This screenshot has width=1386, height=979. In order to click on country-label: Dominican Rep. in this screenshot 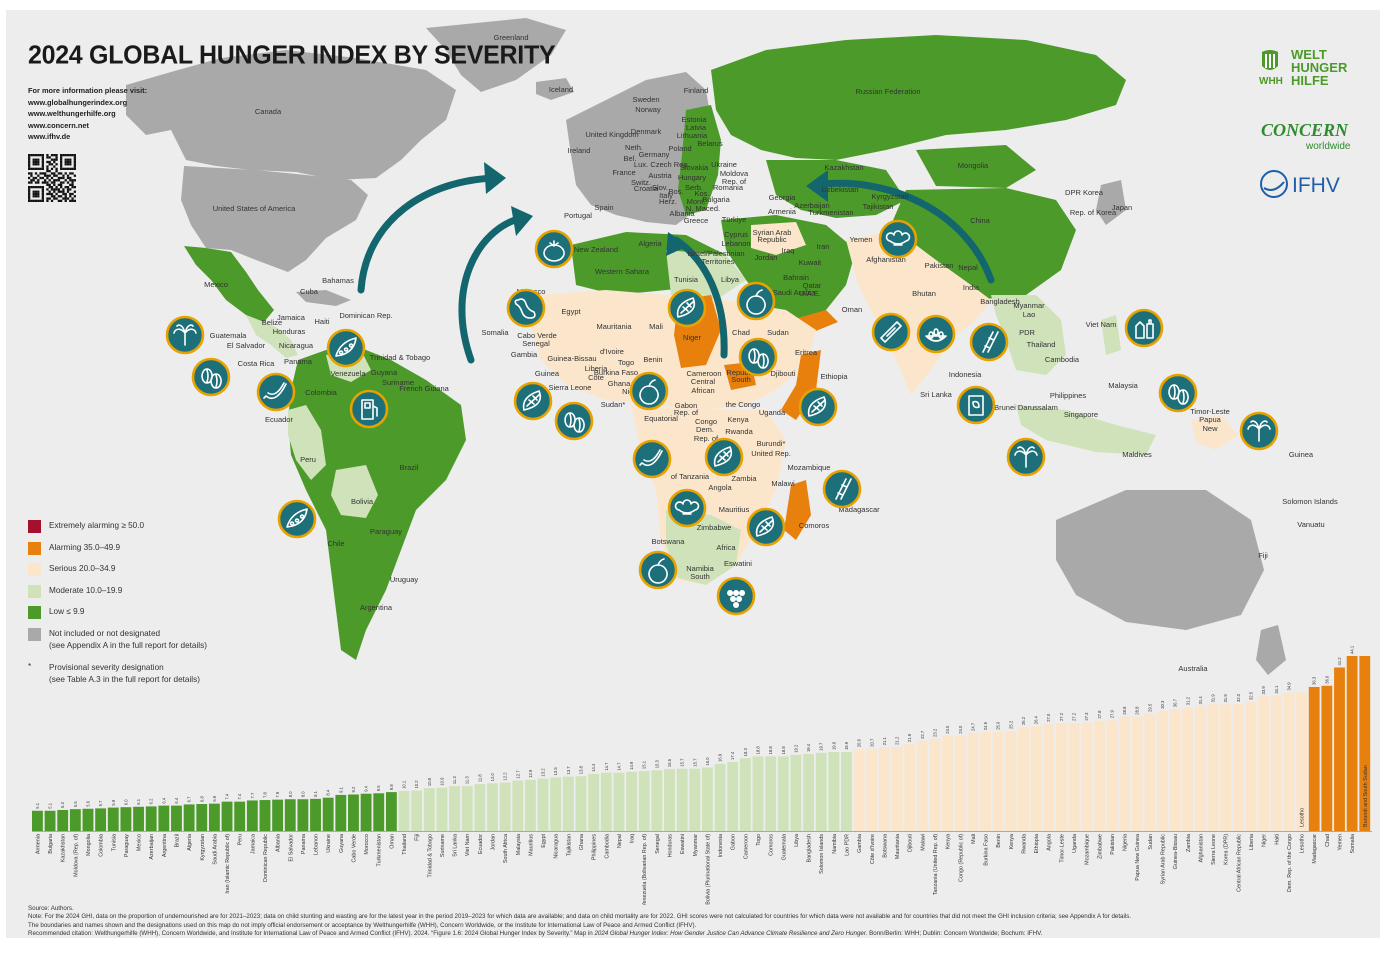, I will do `click(365, 315)`.